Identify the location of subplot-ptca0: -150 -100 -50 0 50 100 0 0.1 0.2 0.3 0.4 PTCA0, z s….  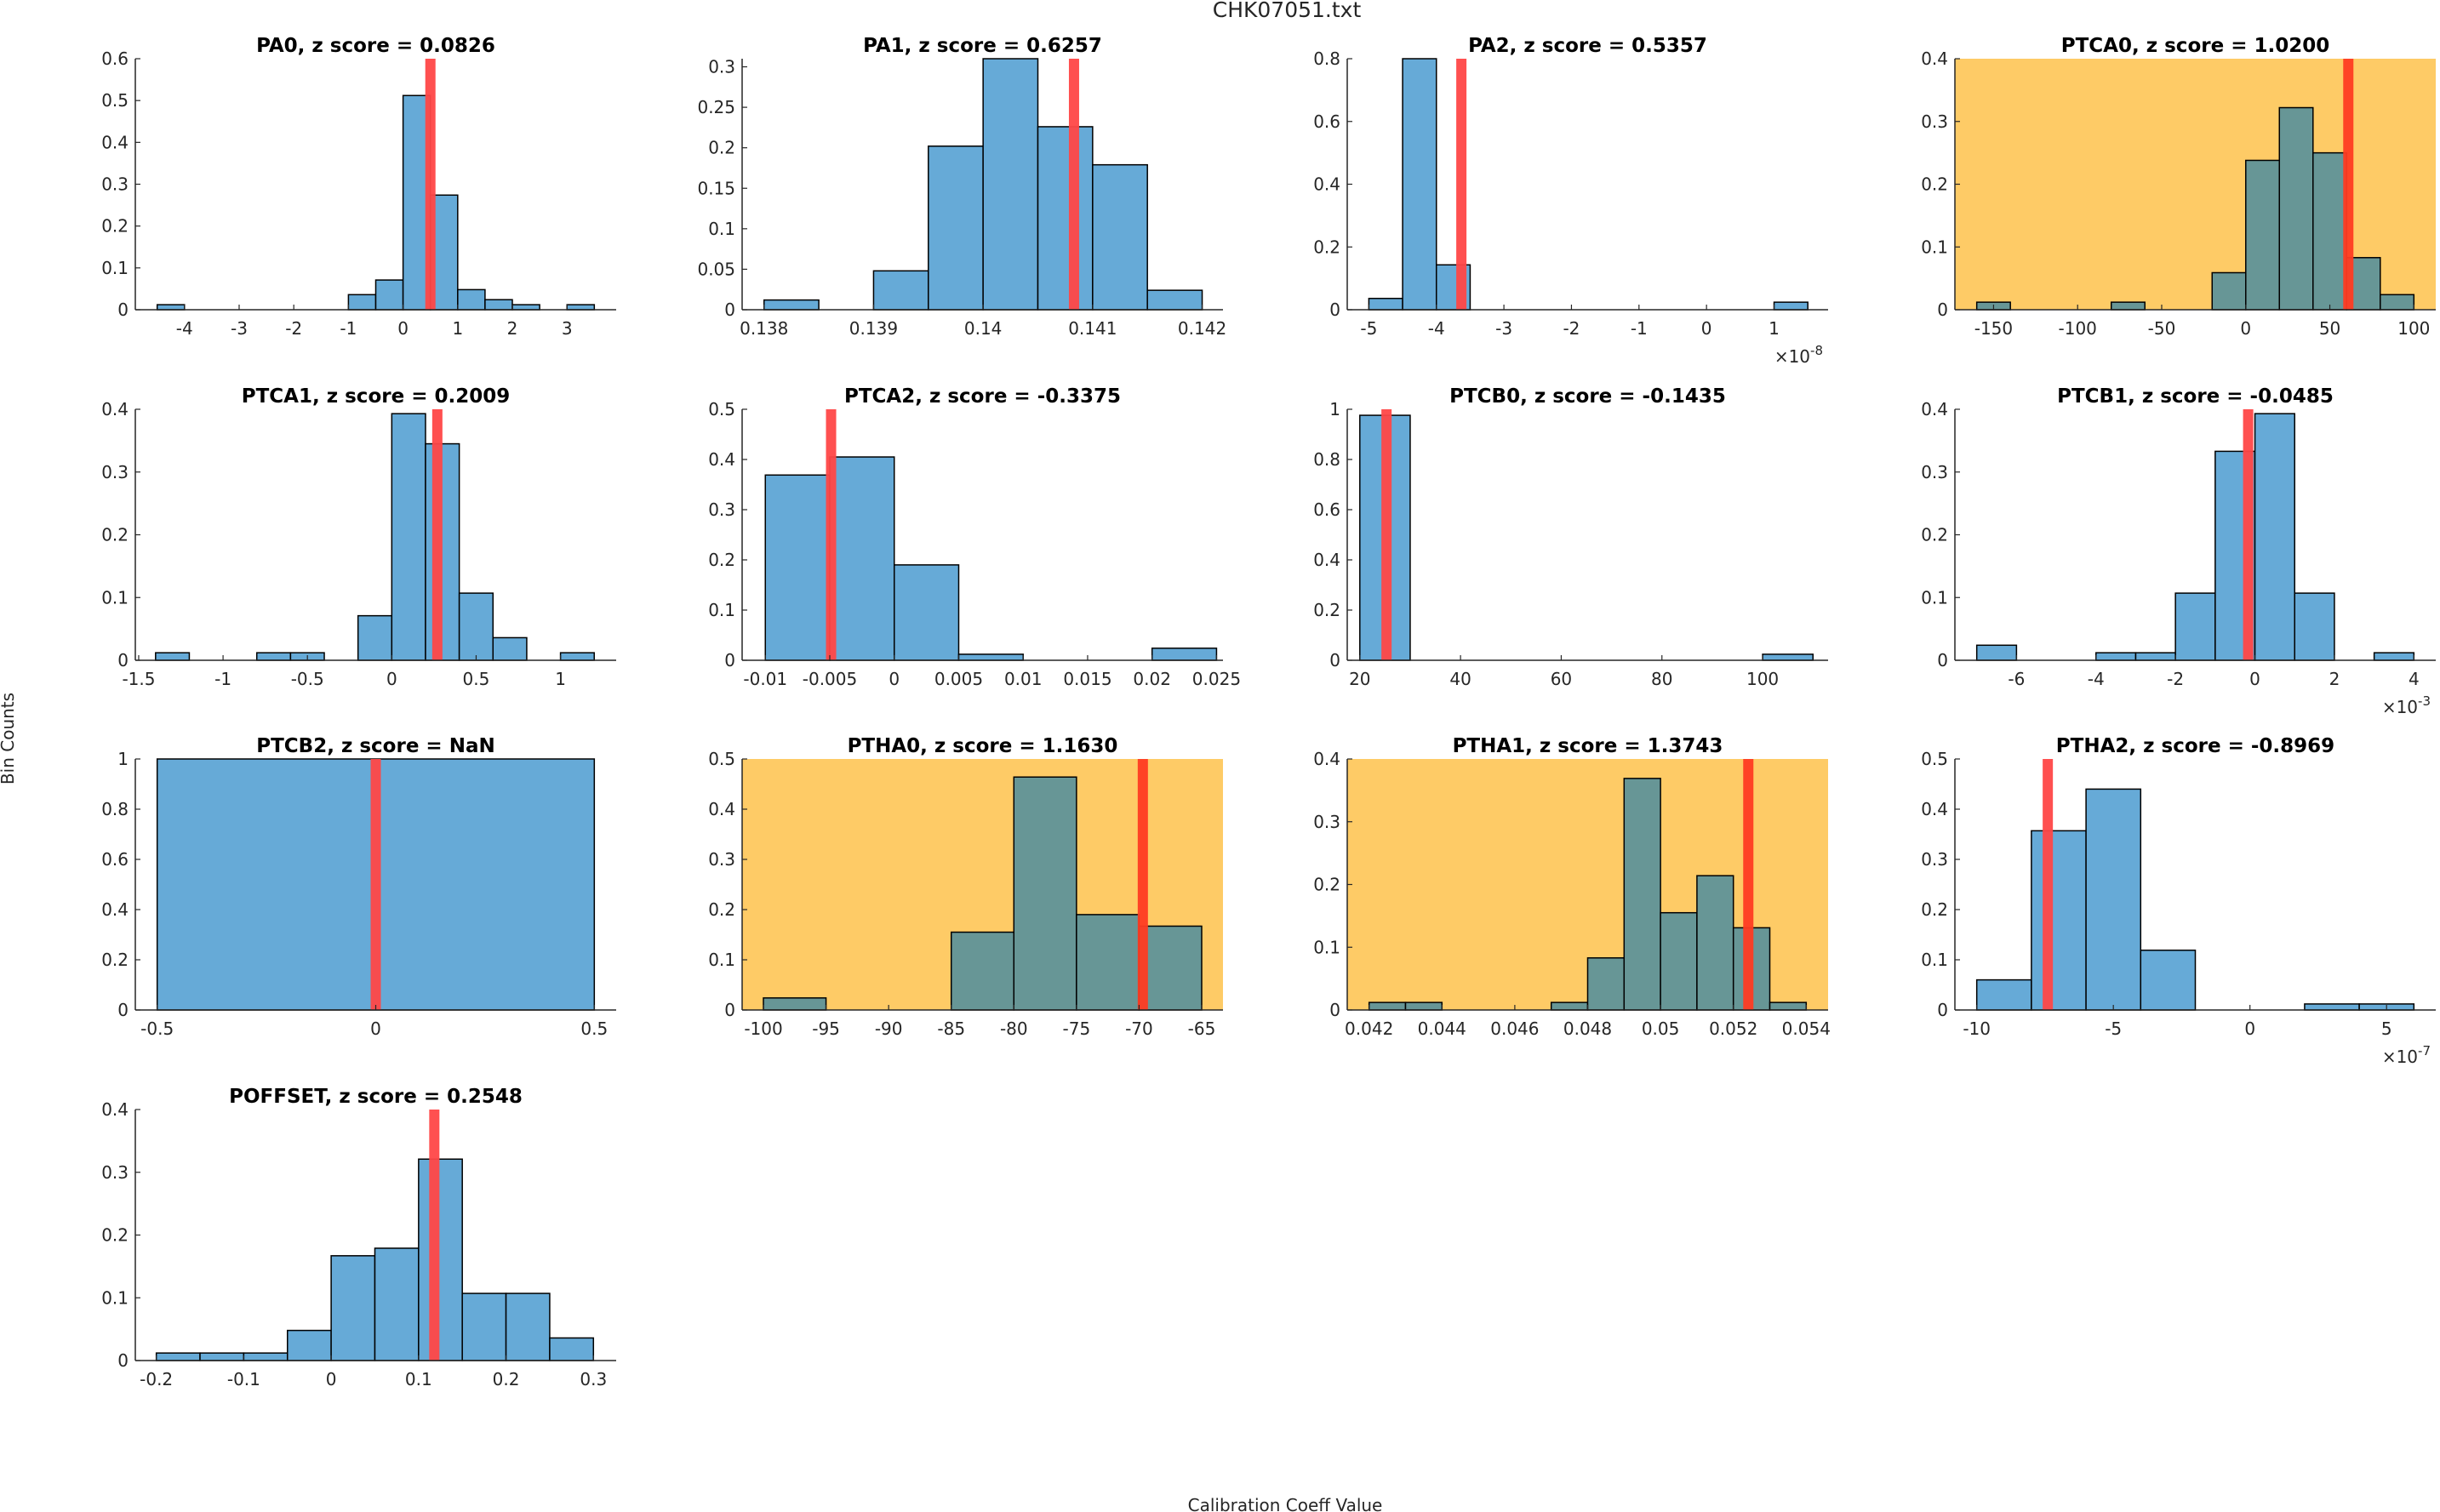
(2178, 187).